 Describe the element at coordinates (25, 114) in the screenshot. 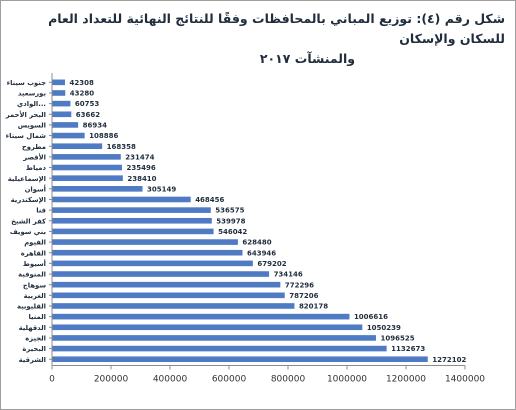

I see `category-label: البحر الأحمر` at that location.